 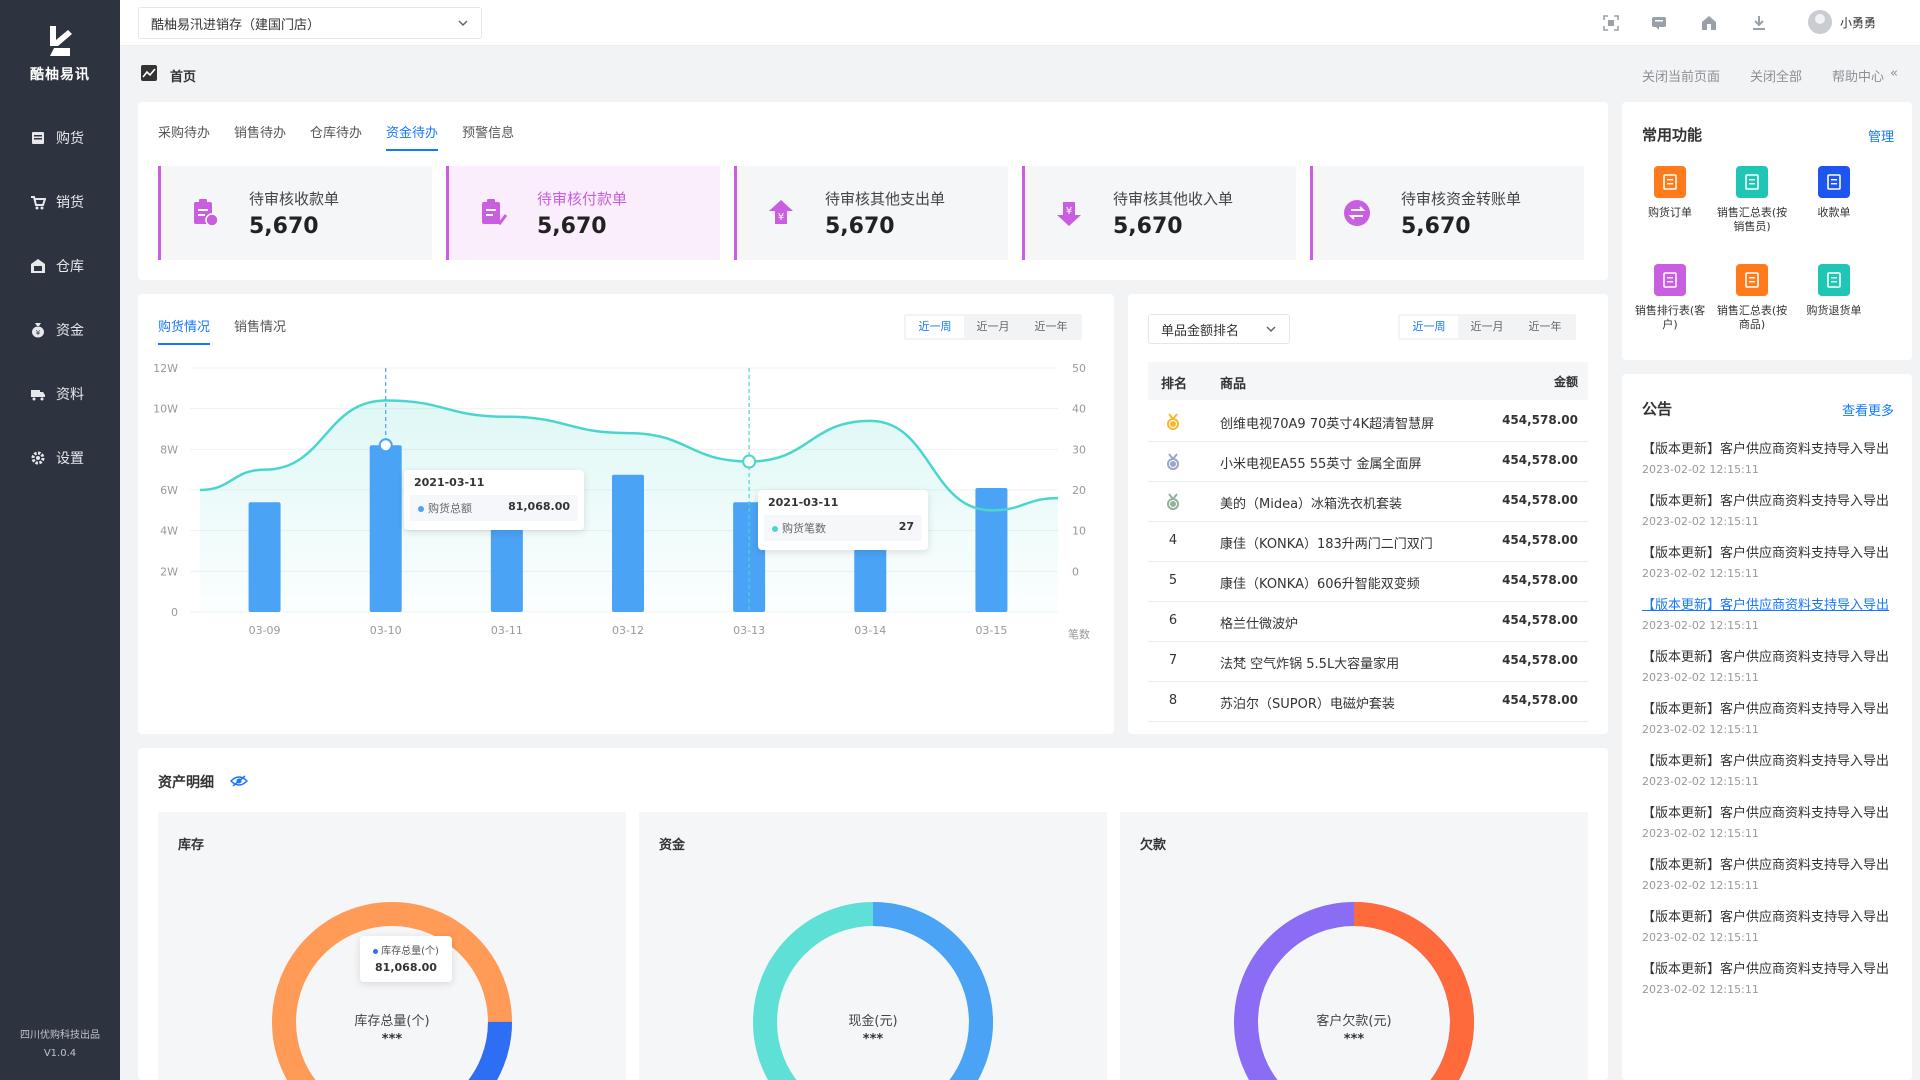 What do you see at coordinates (1752, 298) in the screenshot?
I see `shortcut-summary: 销售汇总表(按商品)` at bounding box center [1752, 298].